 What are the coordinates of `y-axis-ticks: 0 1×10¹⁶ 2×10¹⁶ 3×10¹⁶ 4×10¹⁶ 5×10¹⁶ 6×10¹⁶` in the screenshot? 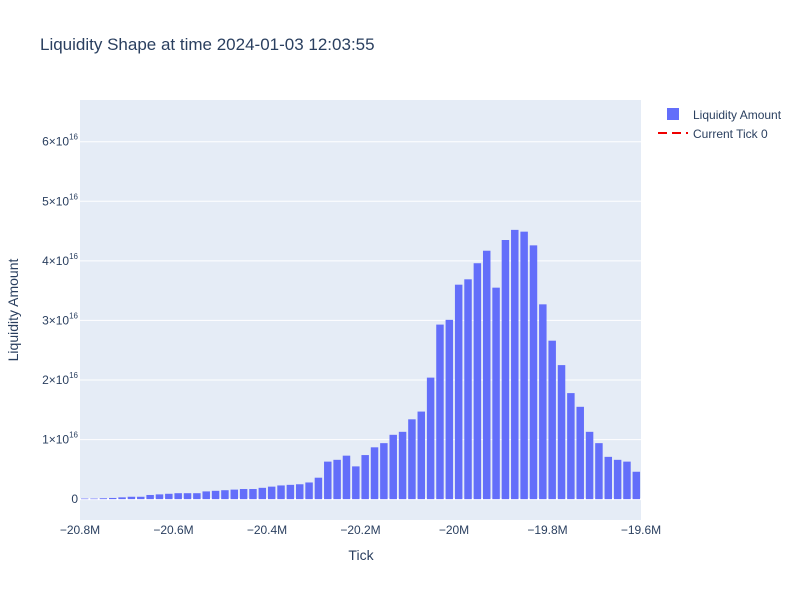 It's located at (60, 319).